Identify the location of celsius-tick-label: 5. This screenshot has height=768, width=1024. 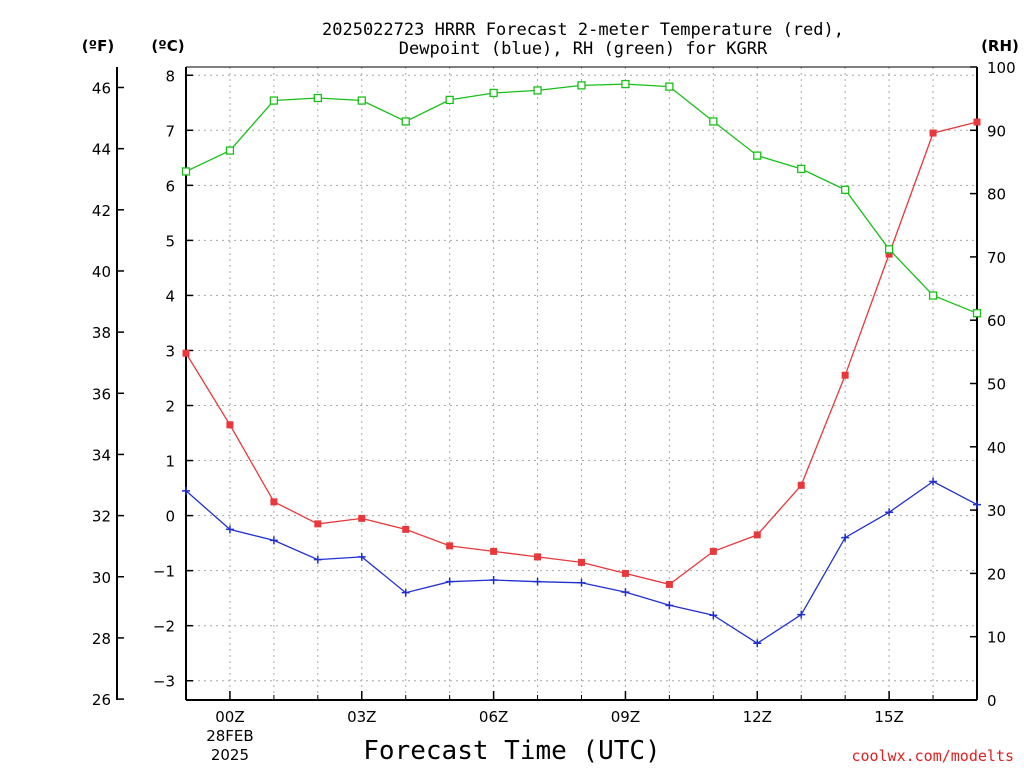
(170, 241).